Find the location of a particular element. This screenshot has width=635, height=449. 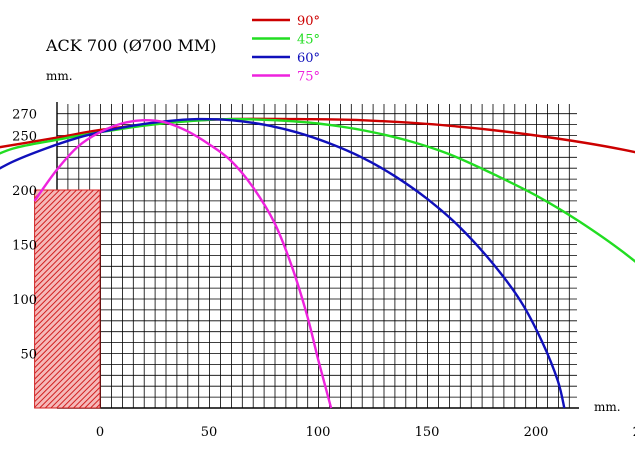

y-tick-label-1: 100 is located at coordinates (24, 300).